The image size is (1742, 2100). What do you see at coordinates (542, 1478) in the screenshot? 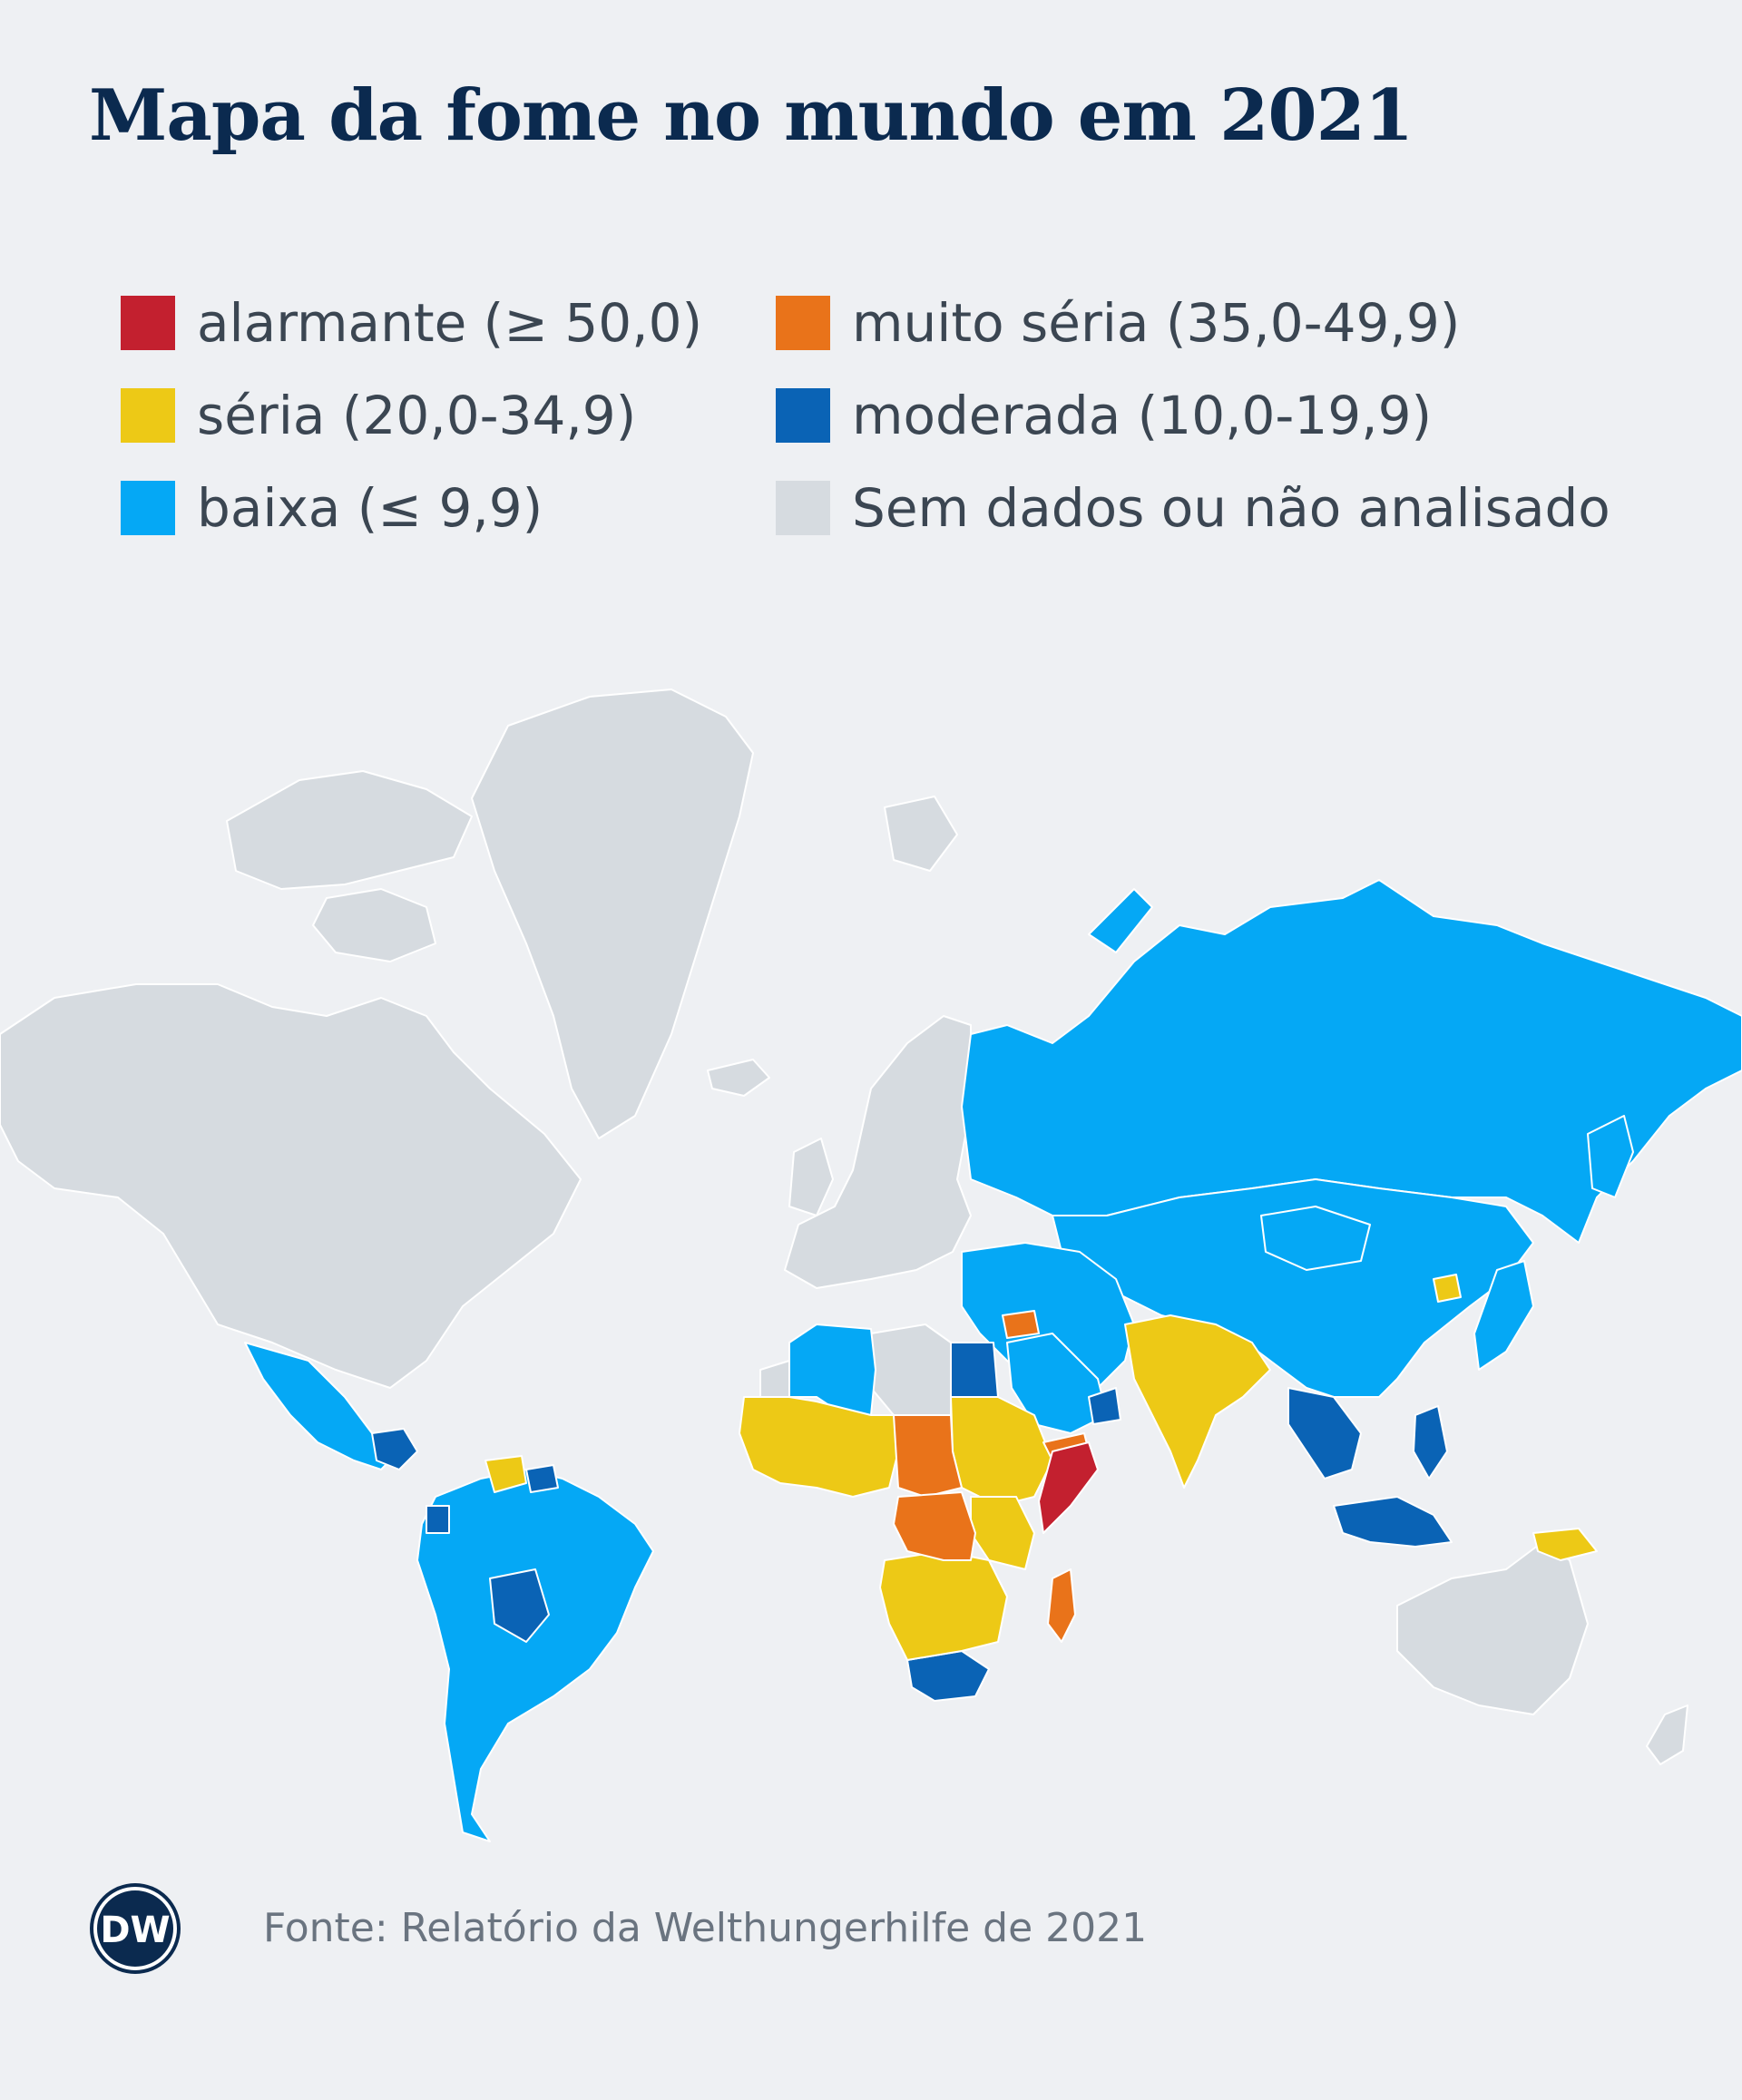
I see `region-guianas` at bounding box center [542, 1478].